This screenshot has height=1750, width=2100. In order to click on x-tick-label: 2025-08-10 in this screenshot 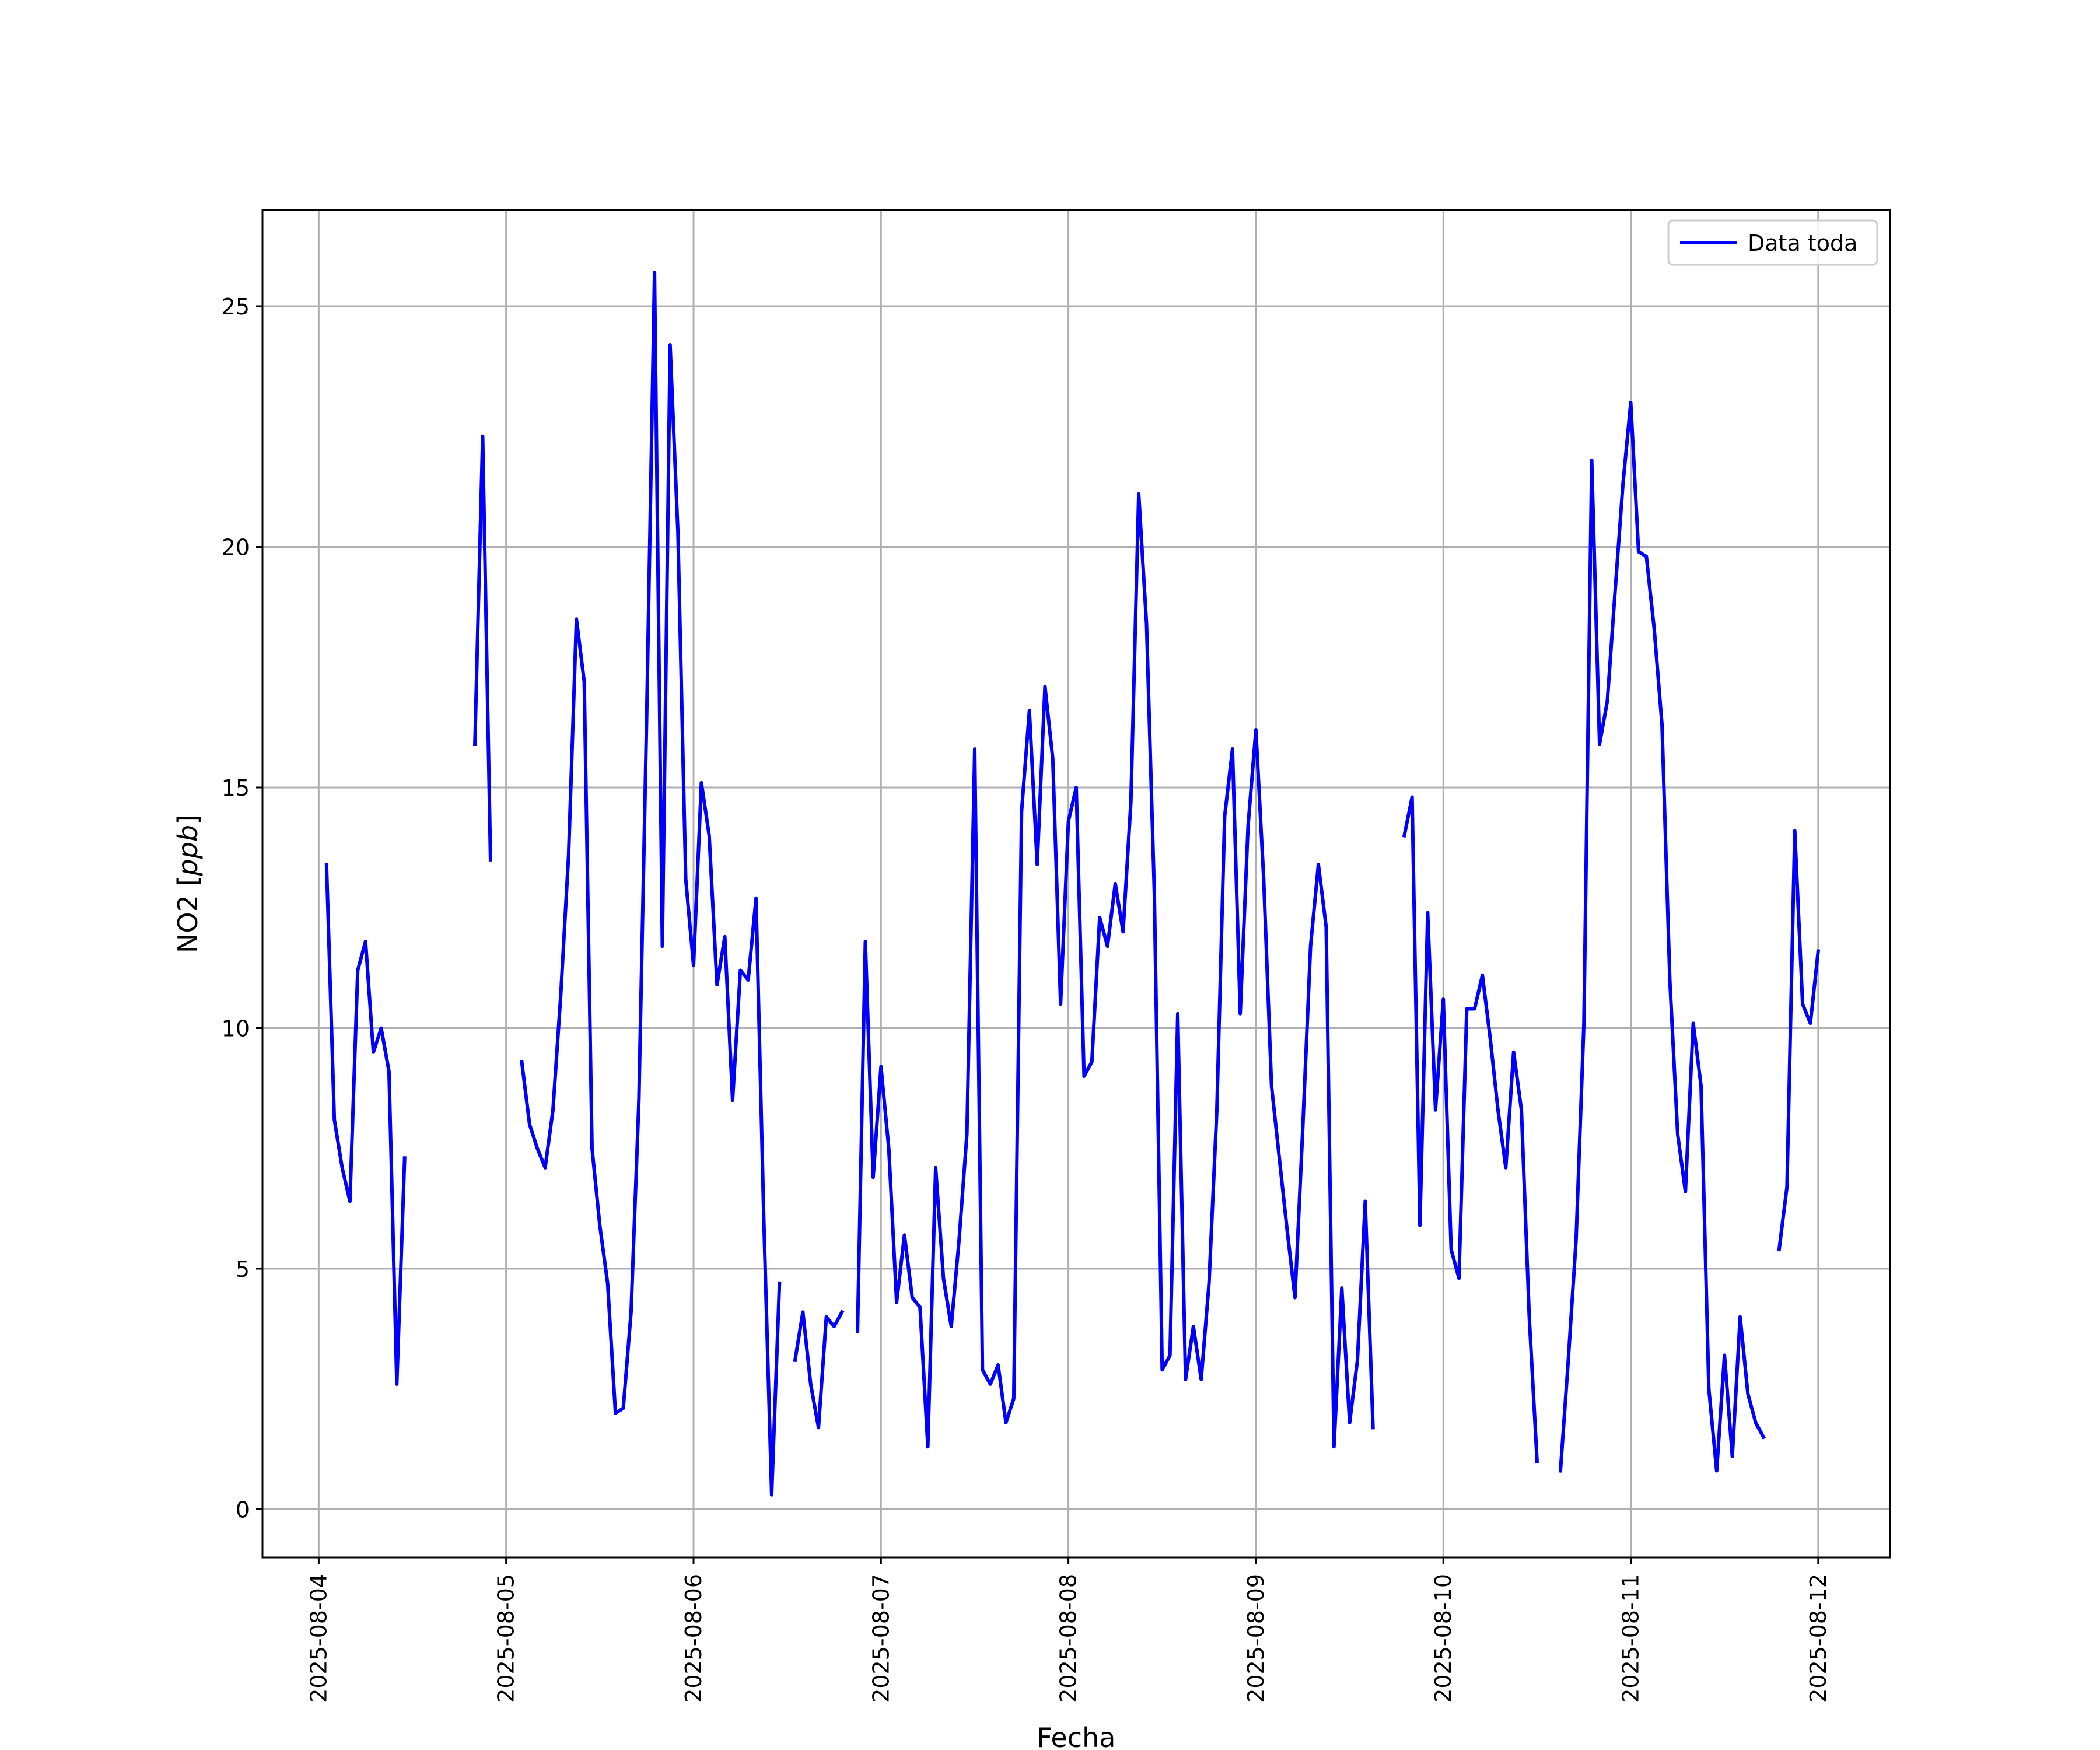, I will do `click(1443, 1638)`.